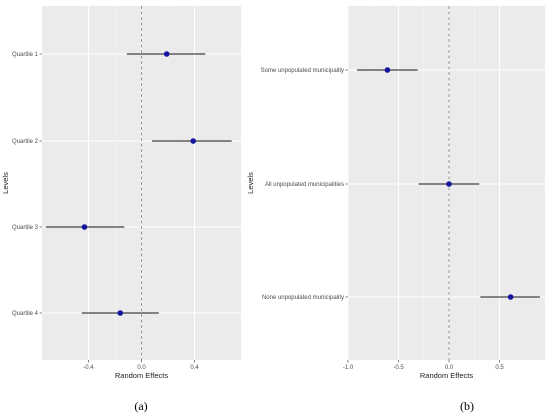 The width and height of the screenshot is (550, 417). Describe the element at coordinates (303, 298) in the screenshot. I see `y-tick-label: None unpopulated municipality` at that location.